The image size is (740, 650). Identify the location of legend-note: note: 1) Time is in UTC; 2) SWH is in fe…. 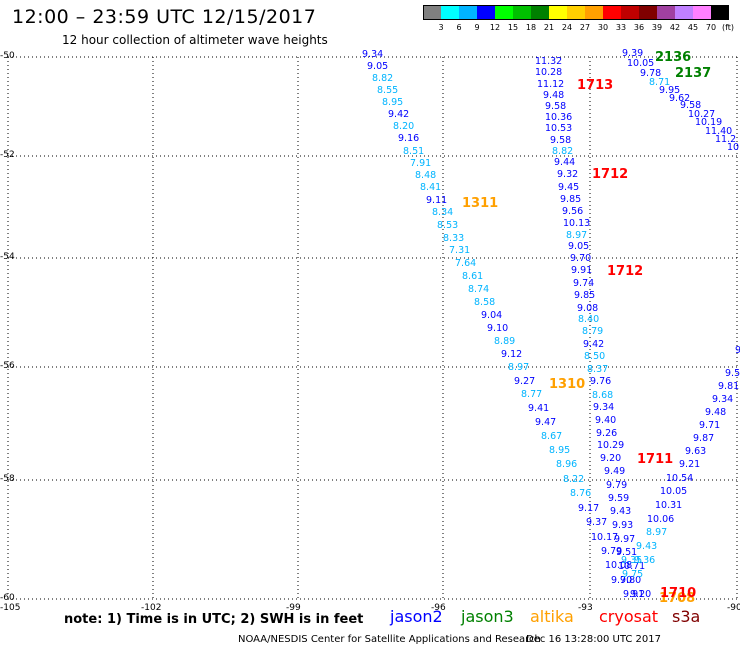
(214, 619).